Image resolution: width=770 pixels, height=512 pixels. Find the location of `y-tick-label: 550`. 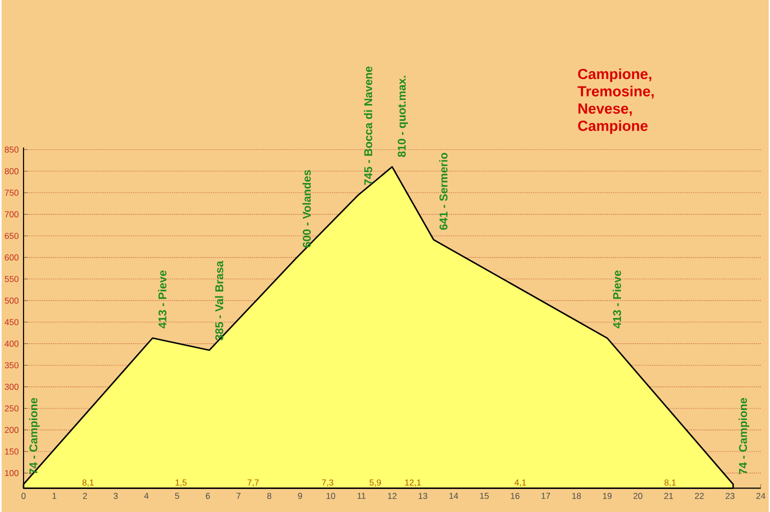

y-tick-label: 550 is located at coordinates (11, 279).